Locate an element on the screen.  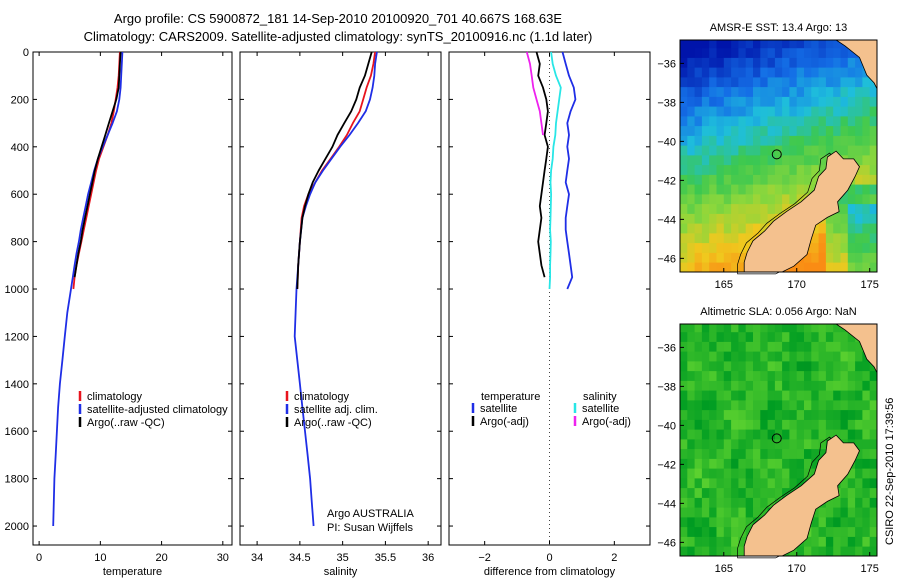
sla-map-ytick-label: −46 is located at coordinates (666, 543).